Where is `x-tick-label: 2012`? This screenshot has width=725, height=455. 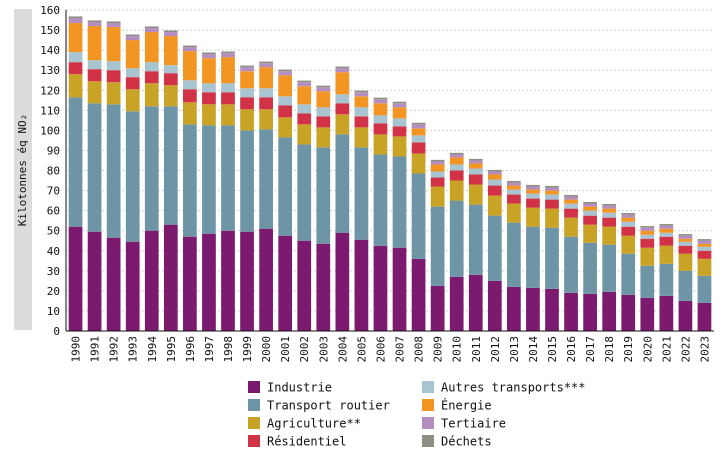 x-tick-label: 2012 is located at coordinates (495, 349).